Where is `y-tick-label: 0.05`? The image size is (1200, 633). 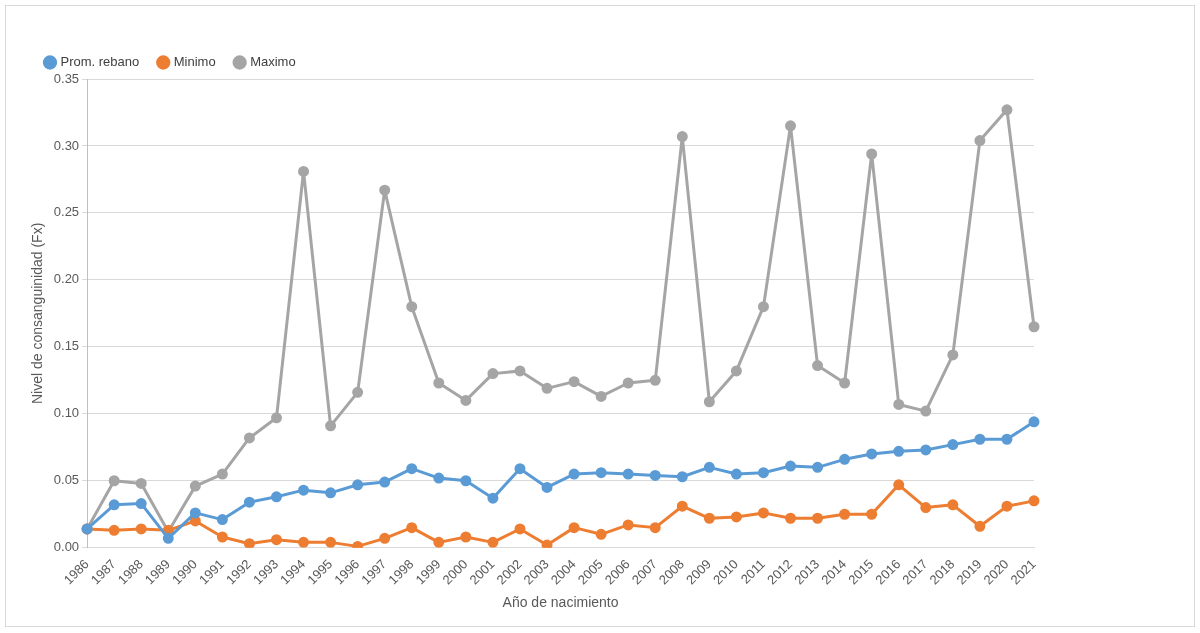 y-tick-label: 0.05 is located at coordinates (66, 480).